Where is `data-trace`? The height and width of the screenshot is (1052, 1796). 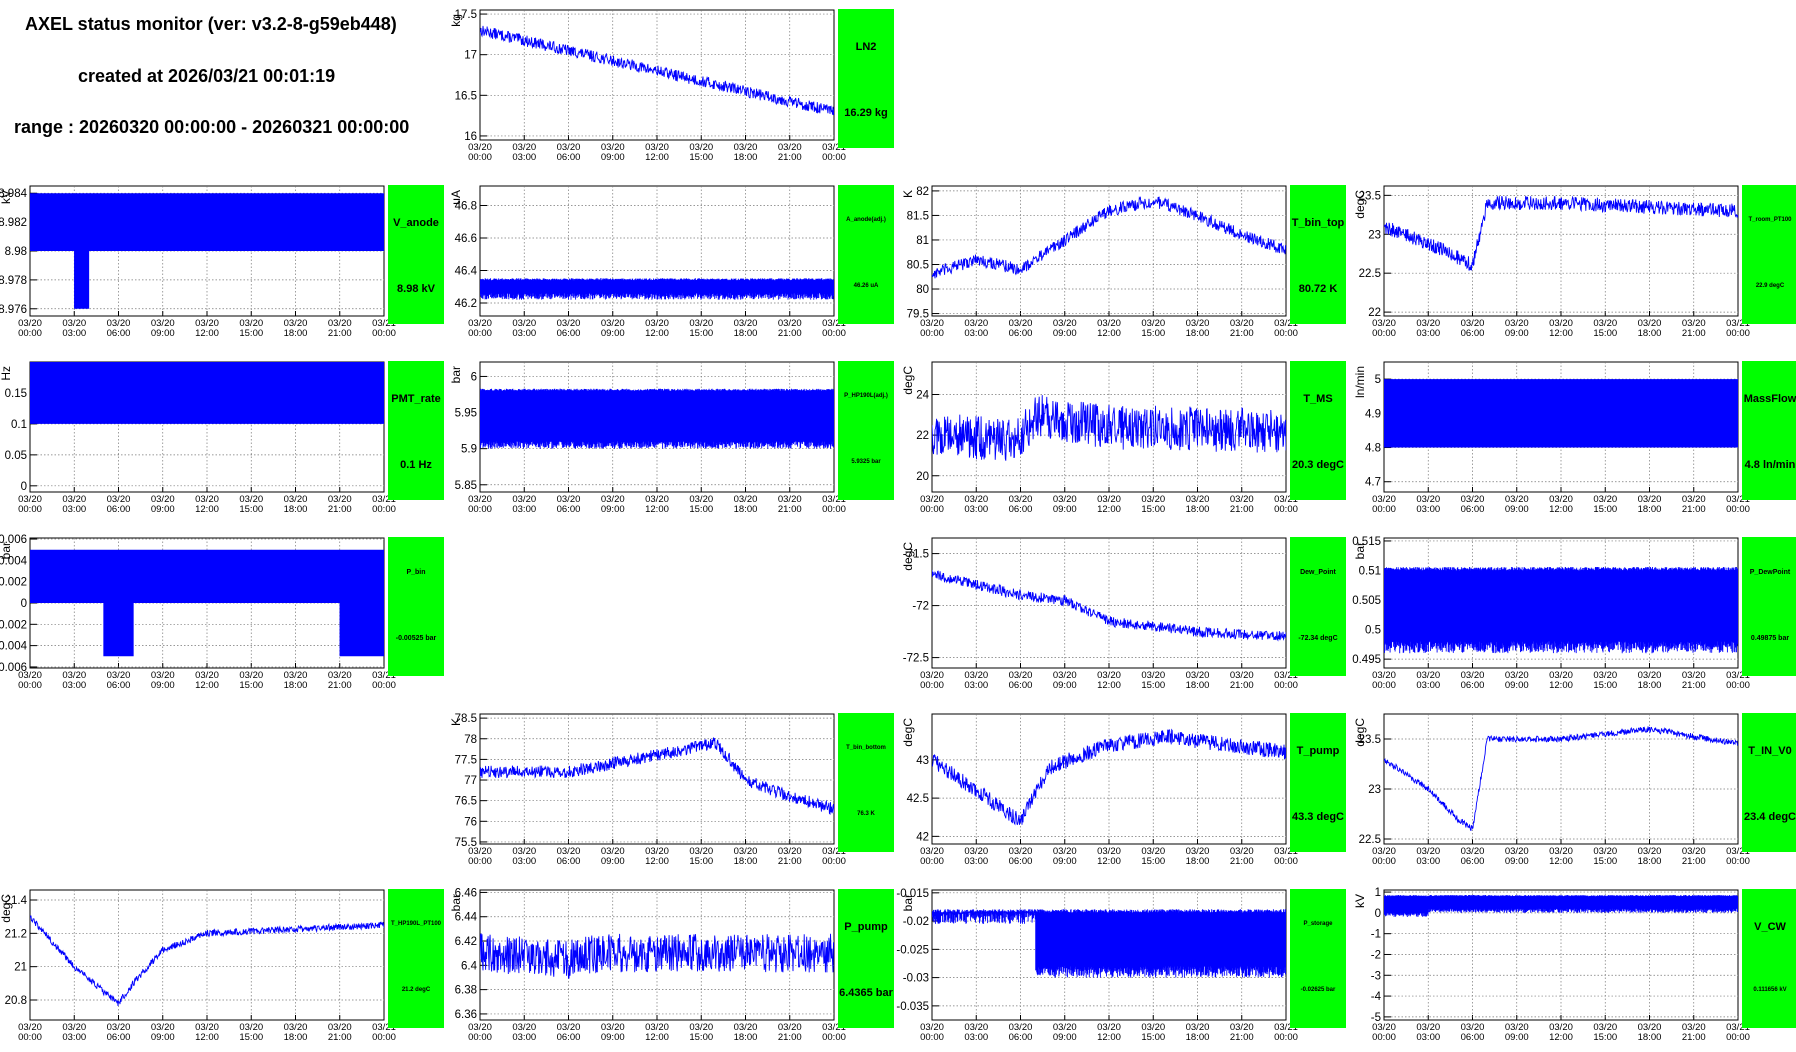
data-trace is located at coordinates (1109, 605).